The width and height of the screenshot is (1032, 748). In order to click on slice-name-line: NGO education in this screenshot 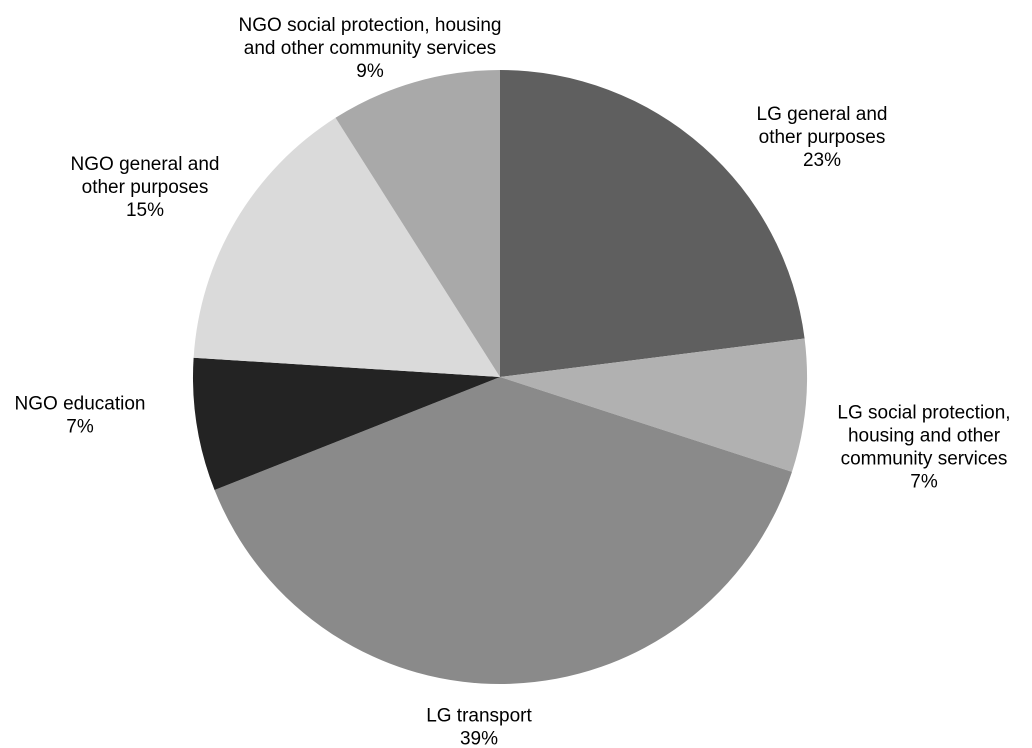, I will do `click(80, 404)`.